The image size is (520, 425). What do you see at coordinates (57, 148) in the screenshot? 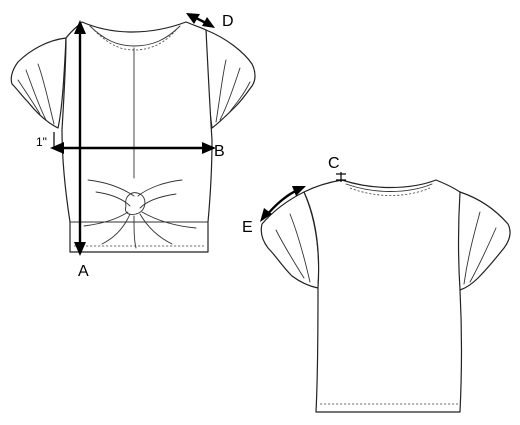
I see `measure-b-arrow-left` at bounding box center [57, 148].